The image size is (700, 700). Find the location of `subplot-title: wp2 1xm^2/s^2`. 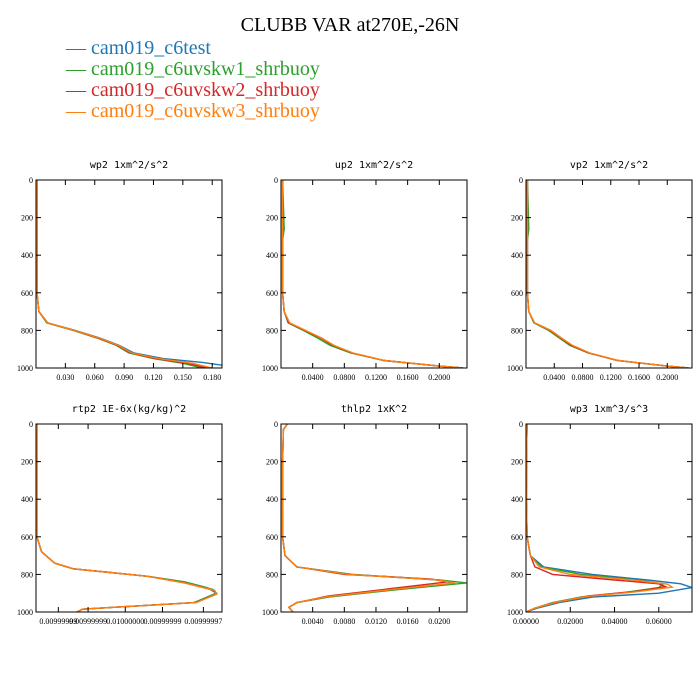

subplot-title: wp2 1xm^2/s^2 is located at coordinates (129, 165).